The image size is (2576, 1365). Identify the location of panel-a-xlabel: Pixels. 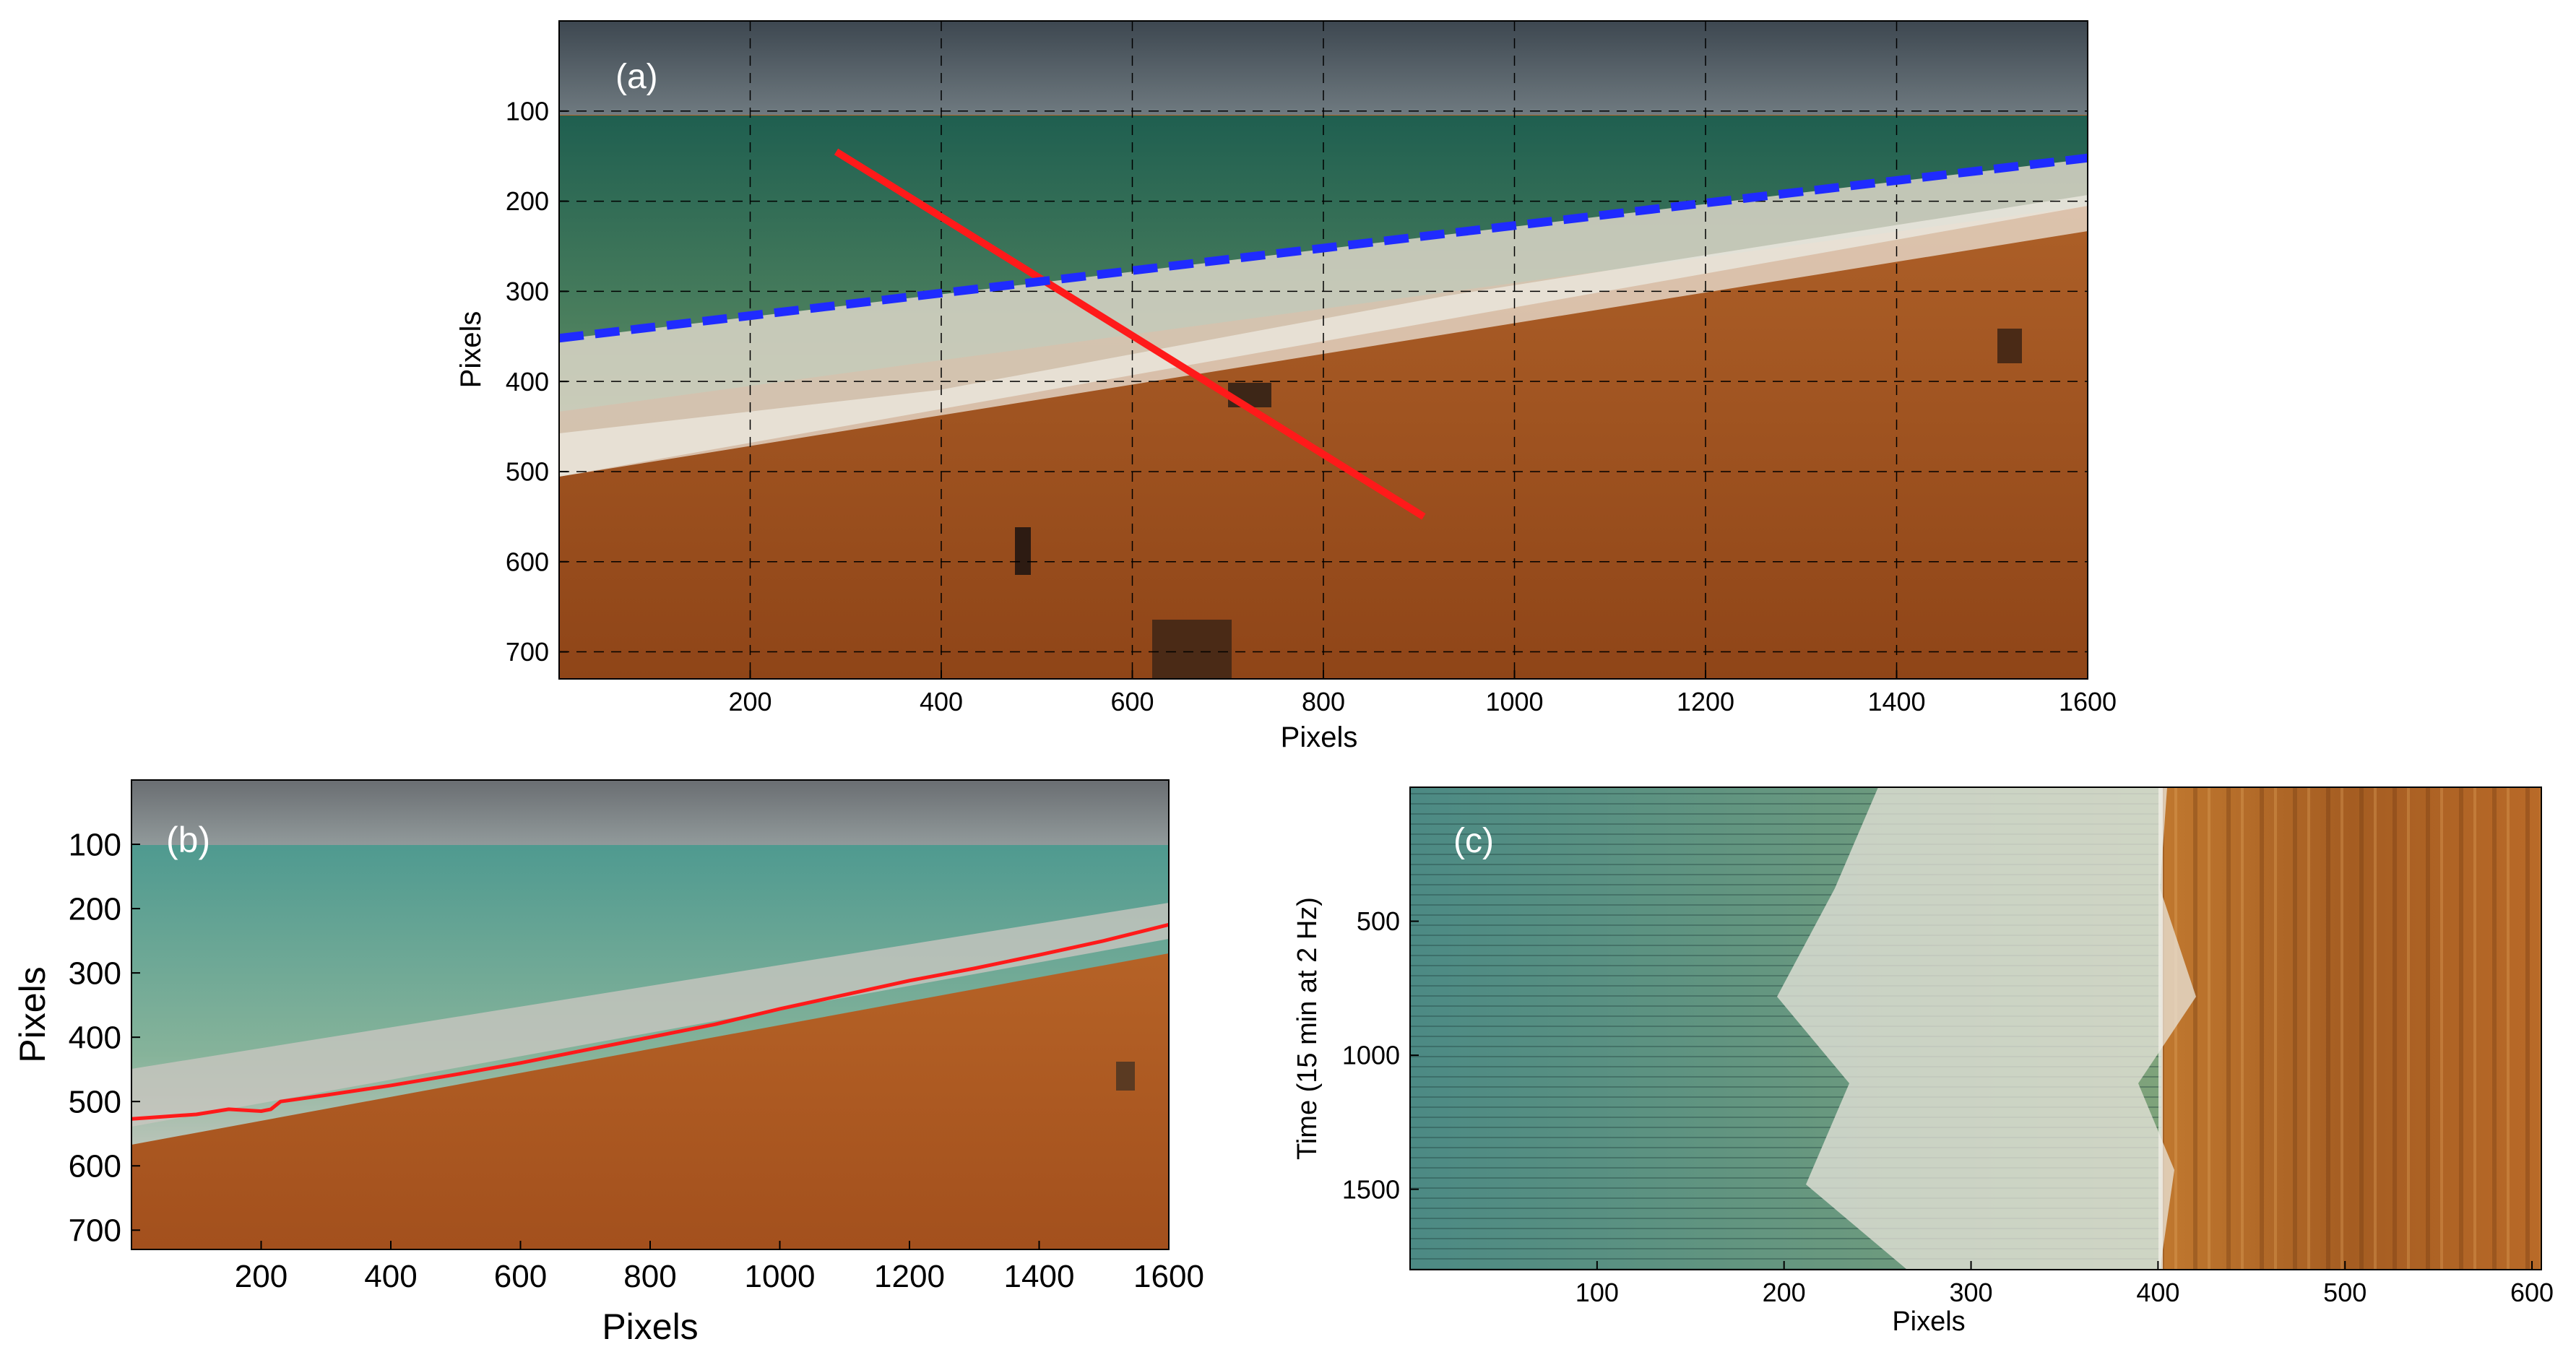
(1319, 737).